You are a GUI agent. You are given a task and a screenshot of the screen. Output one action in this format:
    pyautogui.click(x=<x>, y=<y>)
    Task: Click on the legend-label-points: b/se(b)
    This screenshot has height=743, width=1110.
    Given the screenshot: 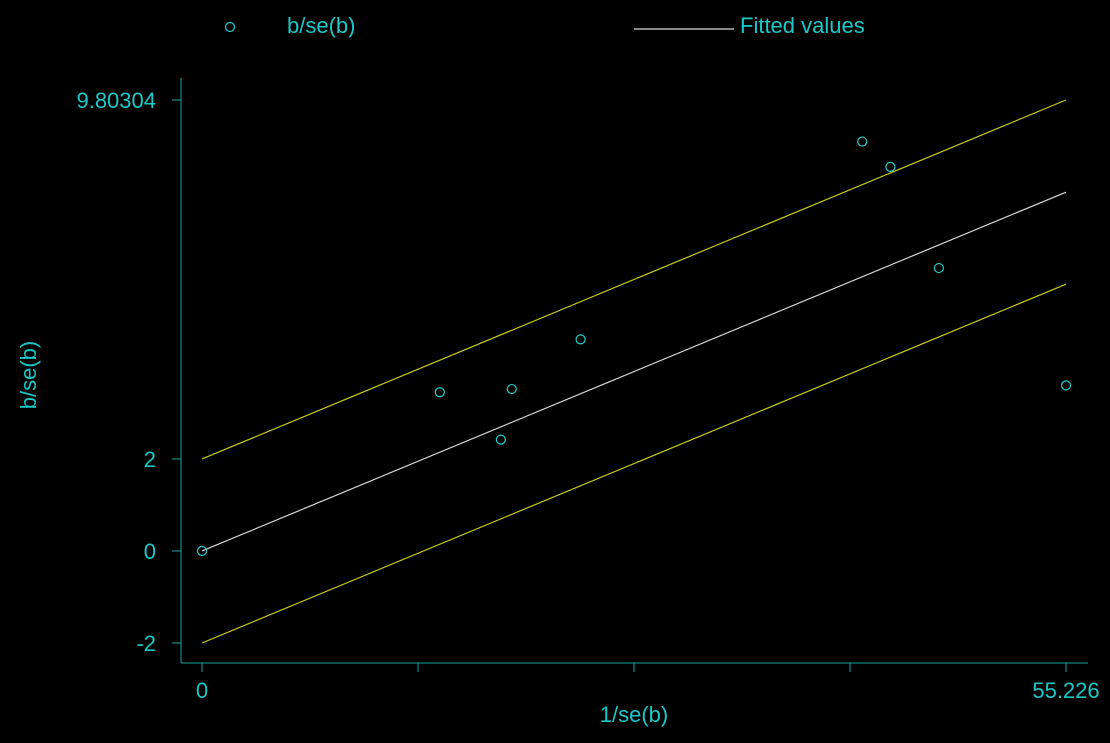 What is the action you would take?
    pyautogui.click(x=321, y=25)
    